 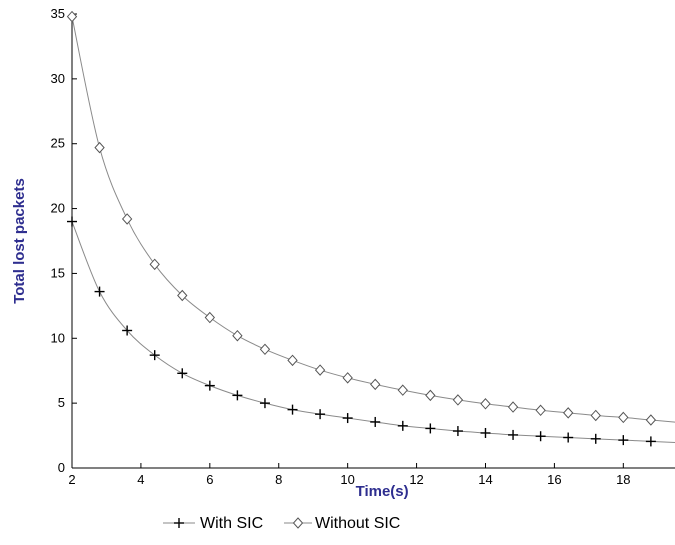 What do you see at coordinates (623, 479) in the screenshot?
I see `x-tick-label: 18` at bounding box center [623, 479].